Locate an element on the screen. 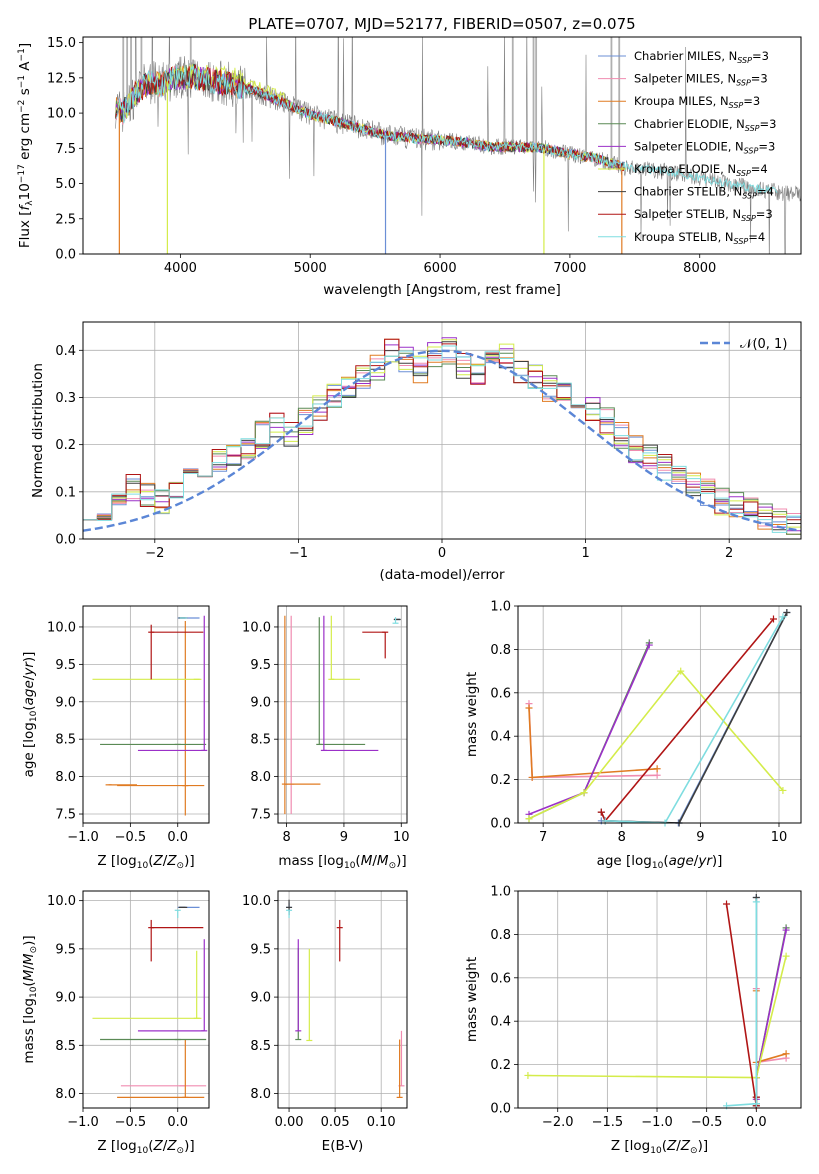 Image resolution: width=819 pixels, height=1174 pixels. legend-entry: Kroupa STELIB, NSSP=4 is located at coordinates (699, 238).